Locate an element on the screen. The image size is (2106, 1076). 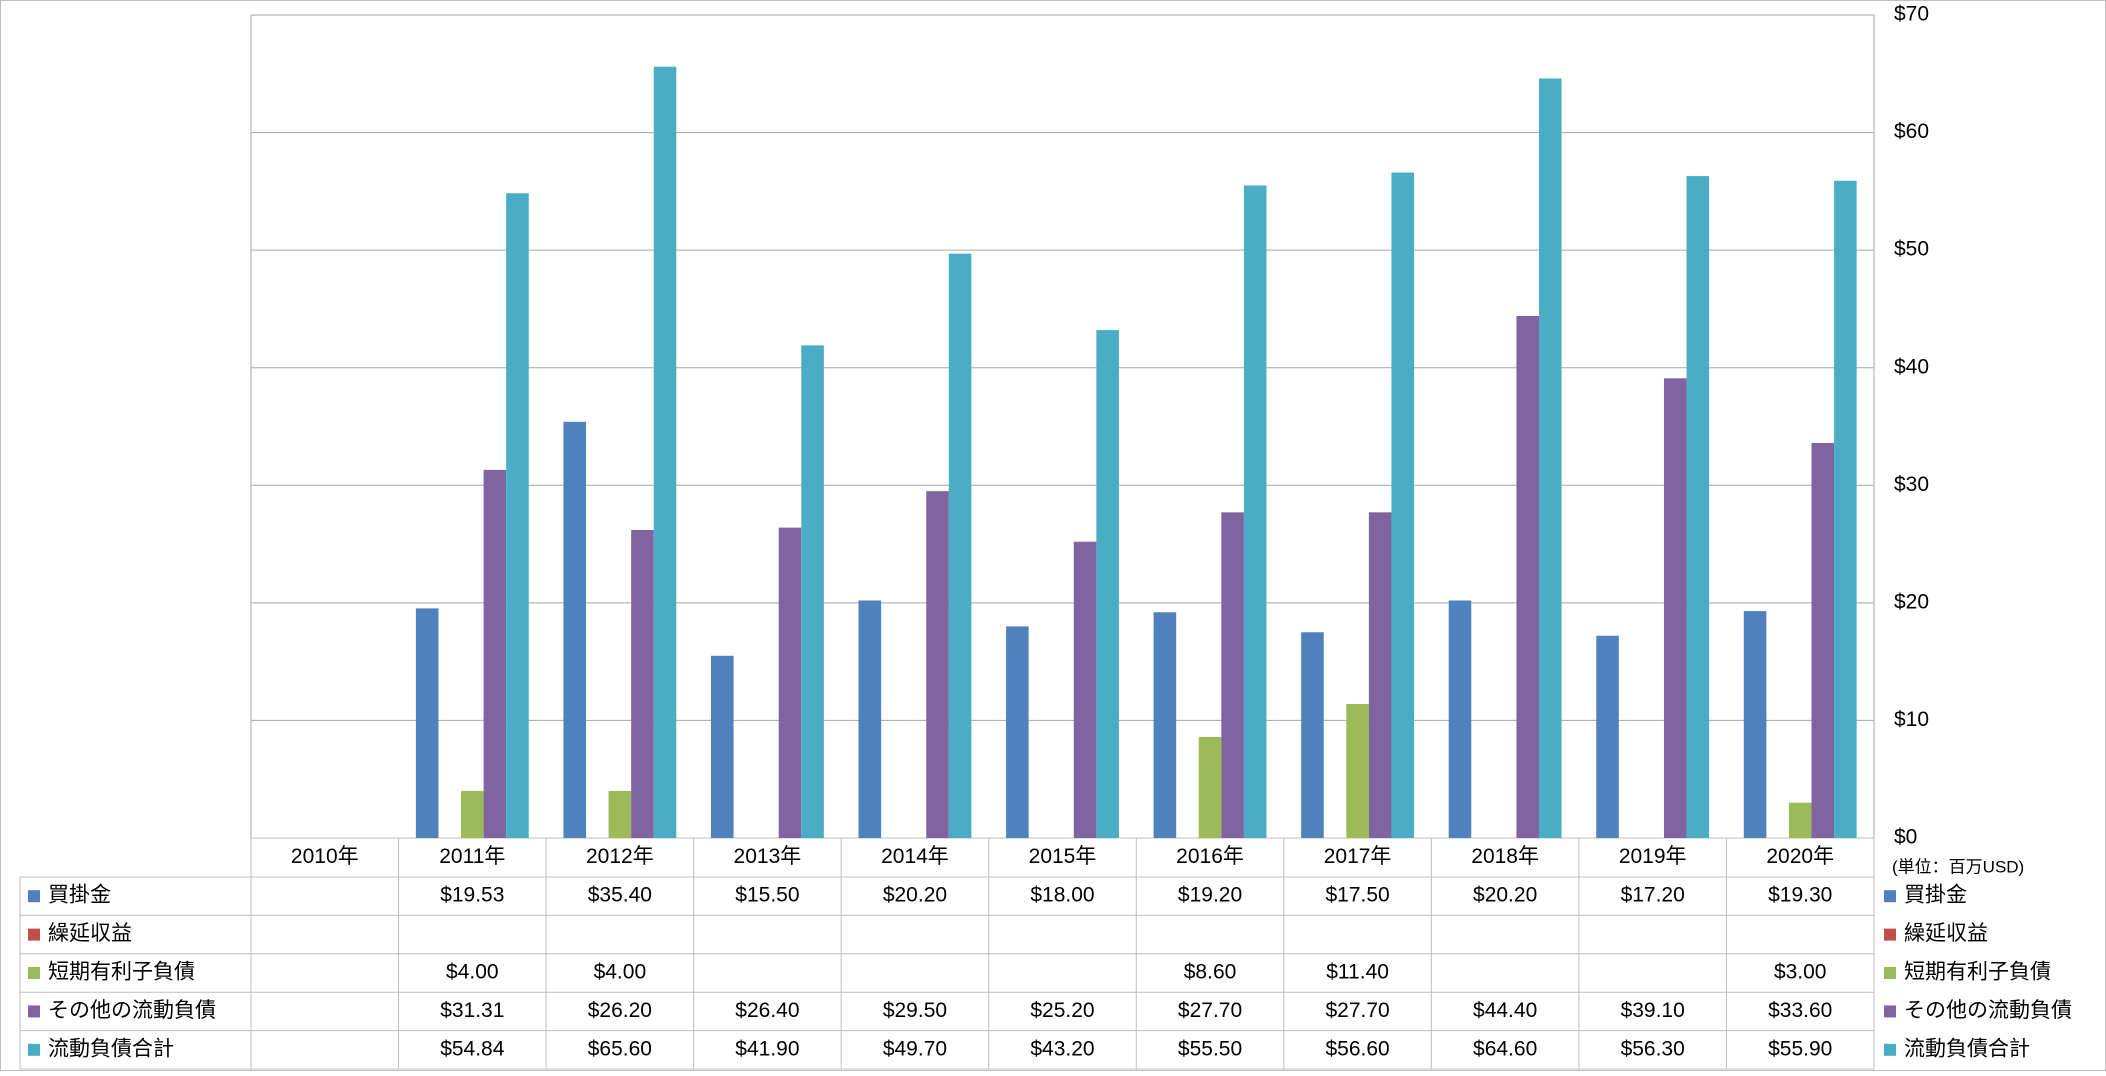
x-tick-label: 2020年 is located at coordinates (1800, 856).